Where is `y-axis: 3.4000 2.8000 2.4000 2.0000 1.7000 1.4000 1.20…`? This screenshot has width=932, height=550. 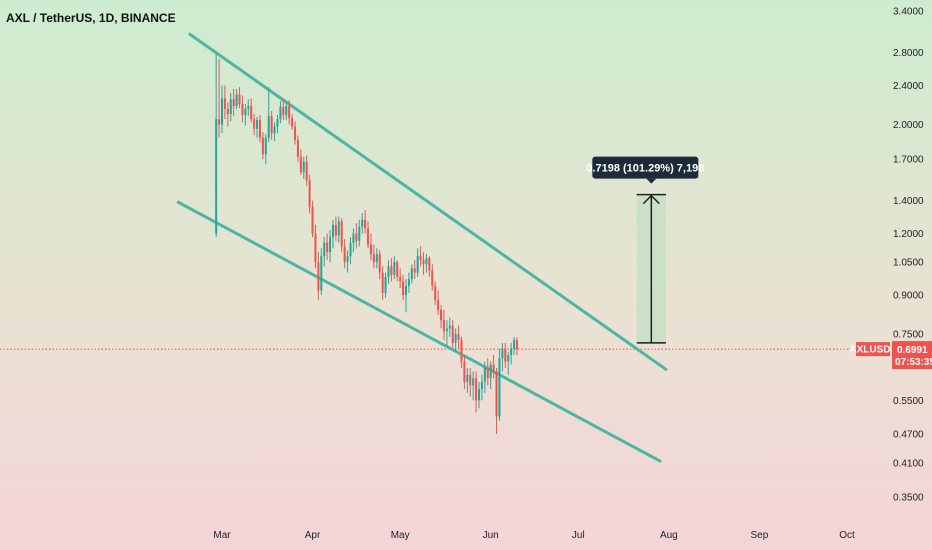 y-axis: 3.4000 2.8000 2.4000 2.0000 1.7000 1.4000 1.20… is located at coordinates (908, 255).